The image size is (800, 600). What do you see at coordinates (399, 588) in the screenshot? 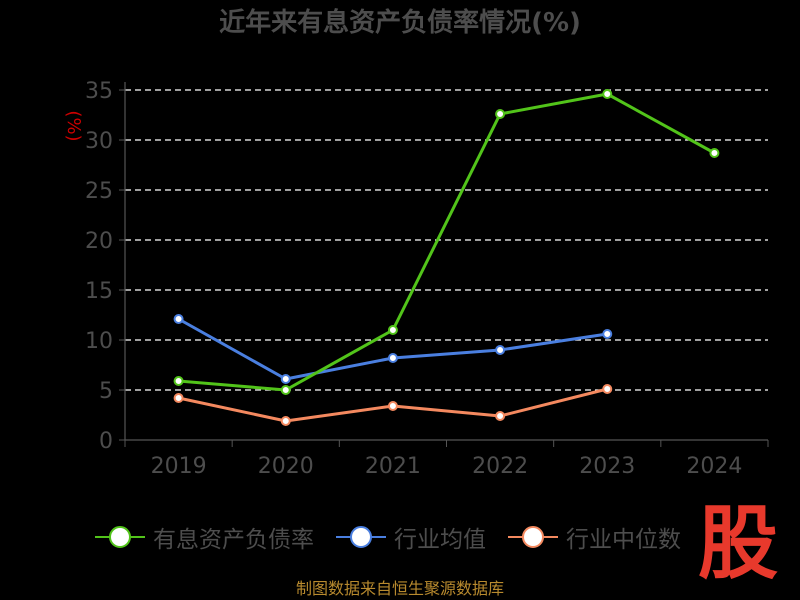
I see `data-source-note: 制图数据来自恒生聚源数据库` at bounding box center [399, 588].